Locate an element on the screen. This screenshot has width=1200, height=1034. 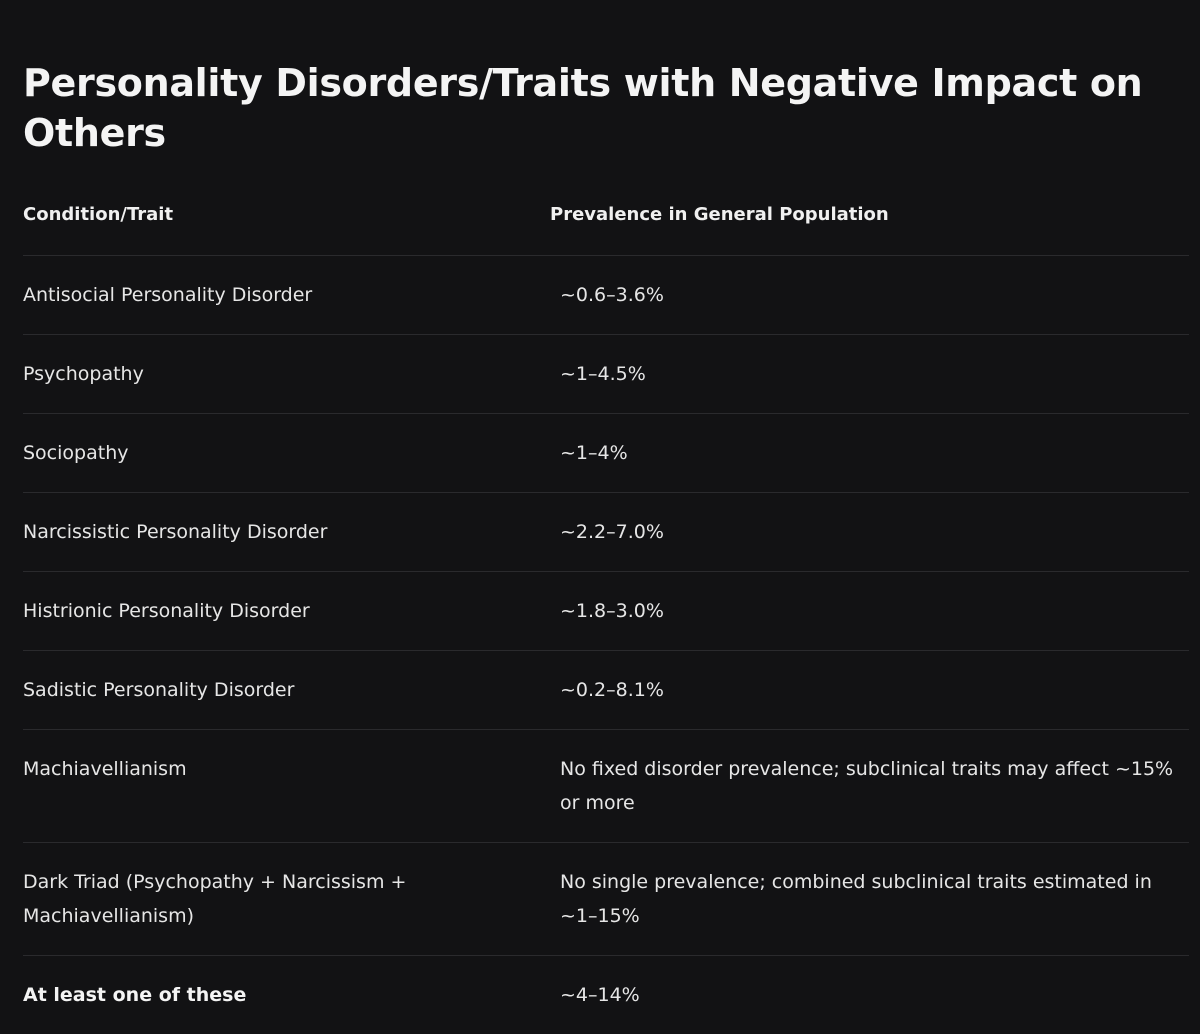
table-row: Psychopathy ~1–4.5% is located at coordinates (606, 374).